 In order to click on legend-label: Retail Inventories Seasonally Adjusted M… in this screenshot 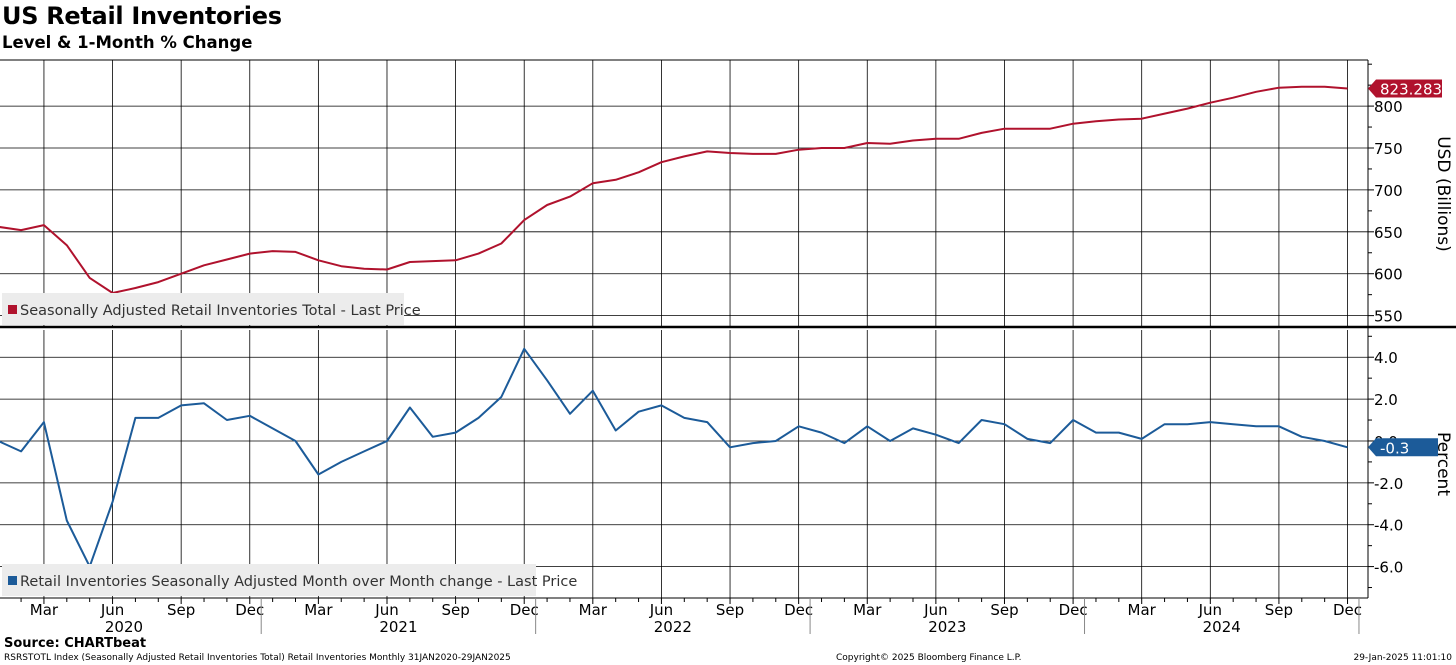, I will do `click(298, 582)`.